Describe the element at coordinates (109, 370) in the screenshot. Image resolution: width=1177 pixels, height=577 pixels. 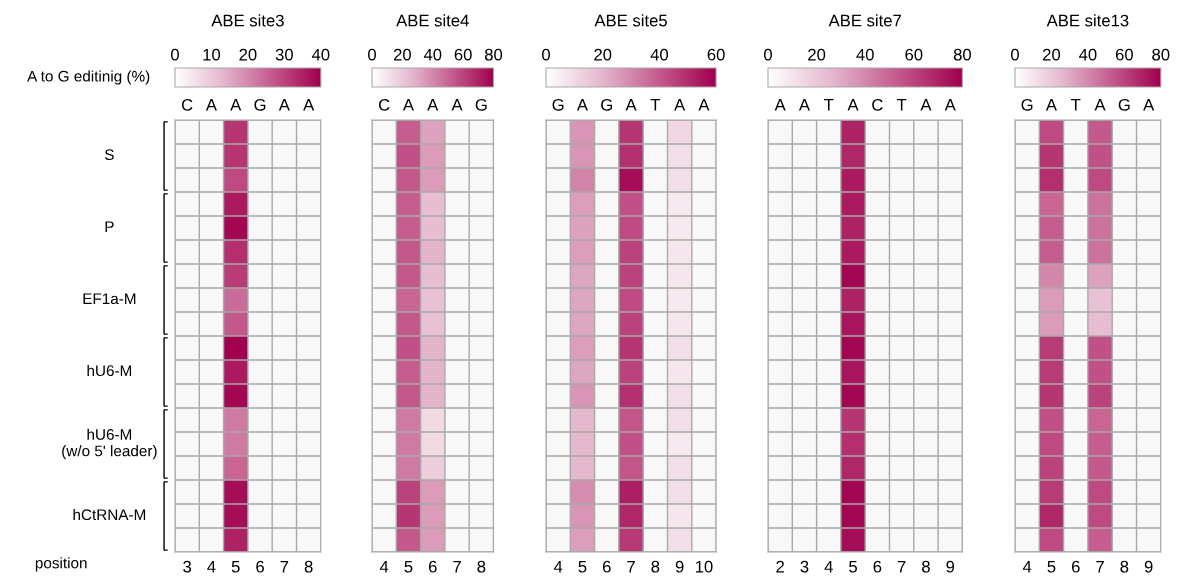
I see `y-tick-label: hU6-M` at that location.